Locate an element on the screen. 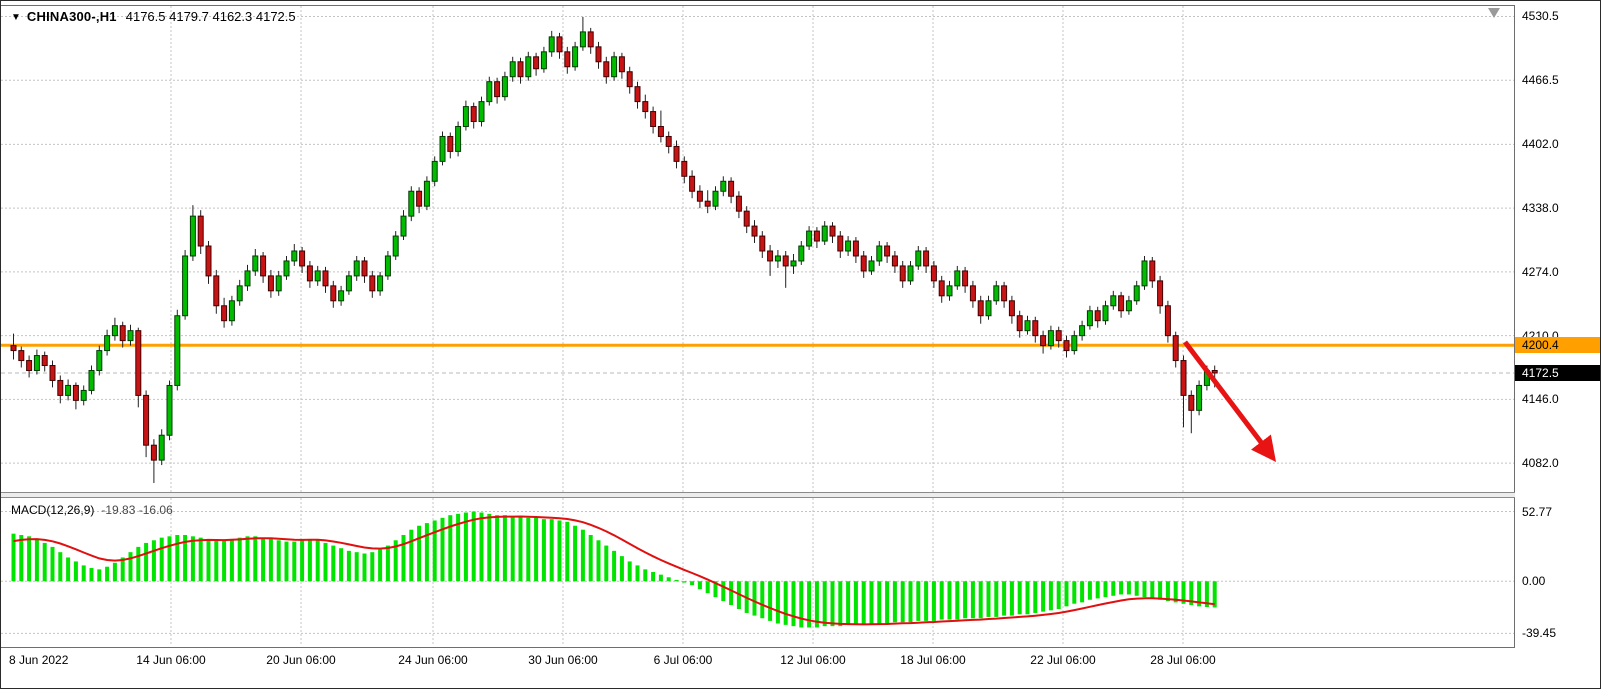 The height and width of the screenshot is (689, 1601). panel-splitter is located at coordinates (800, 495).